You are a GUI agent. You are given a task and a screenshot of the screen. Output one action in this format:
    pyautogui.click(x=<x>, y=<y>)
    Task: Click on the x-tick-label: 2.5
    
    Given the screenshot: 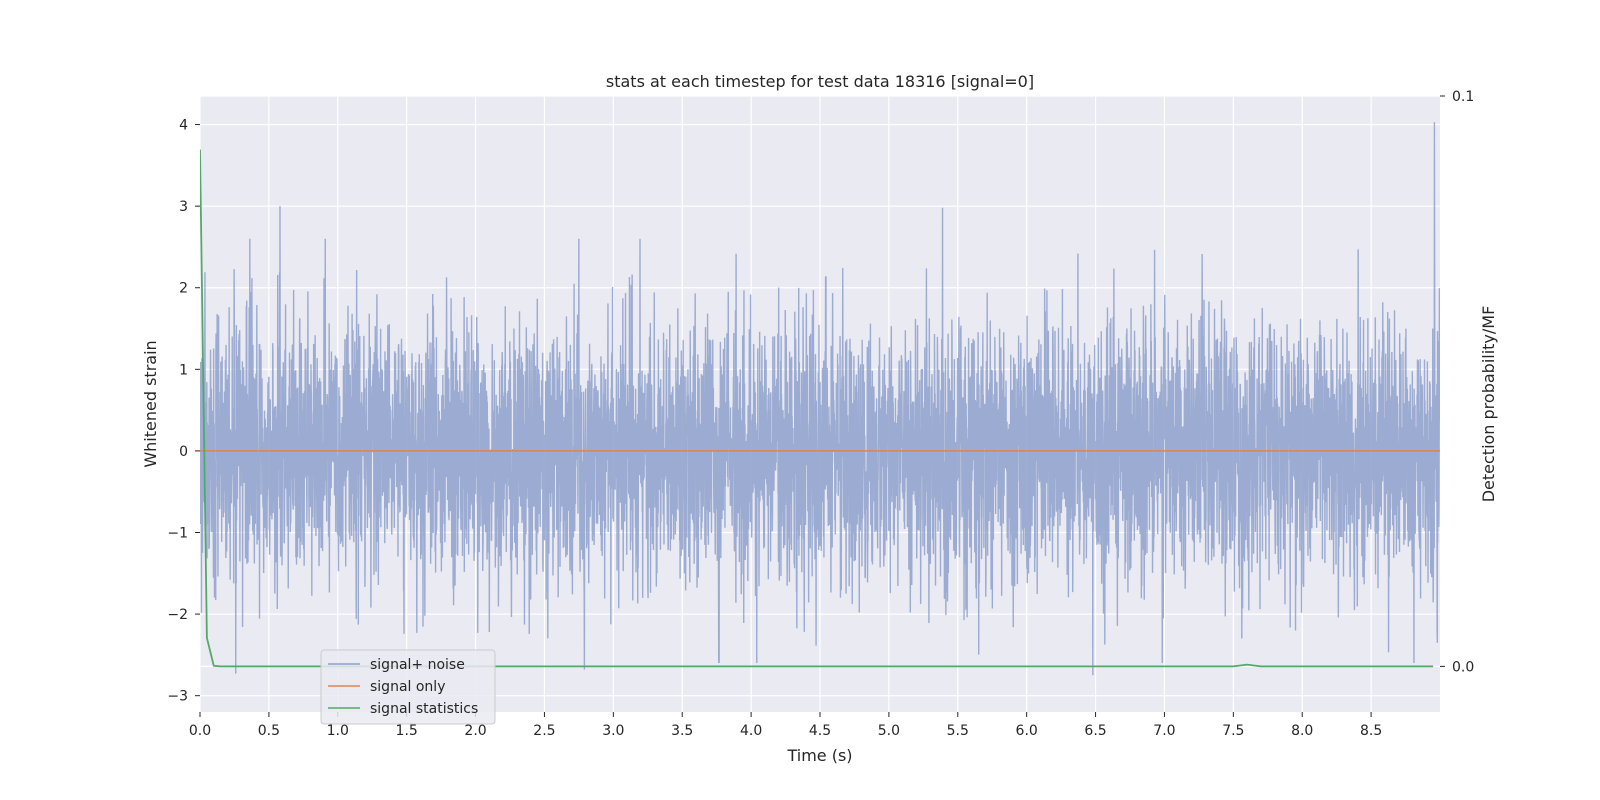 What is the action you would take?
    pyautogui.click(x=544, y=731)
    